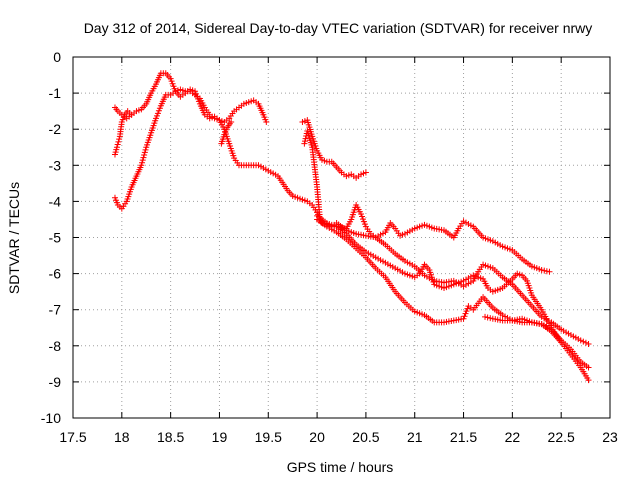 The image size is (640, 485). What do you see at coordinates (463, 437) in the screenshot?
I see `x-tick-label: 21.5` at bounding box center [463, 437].